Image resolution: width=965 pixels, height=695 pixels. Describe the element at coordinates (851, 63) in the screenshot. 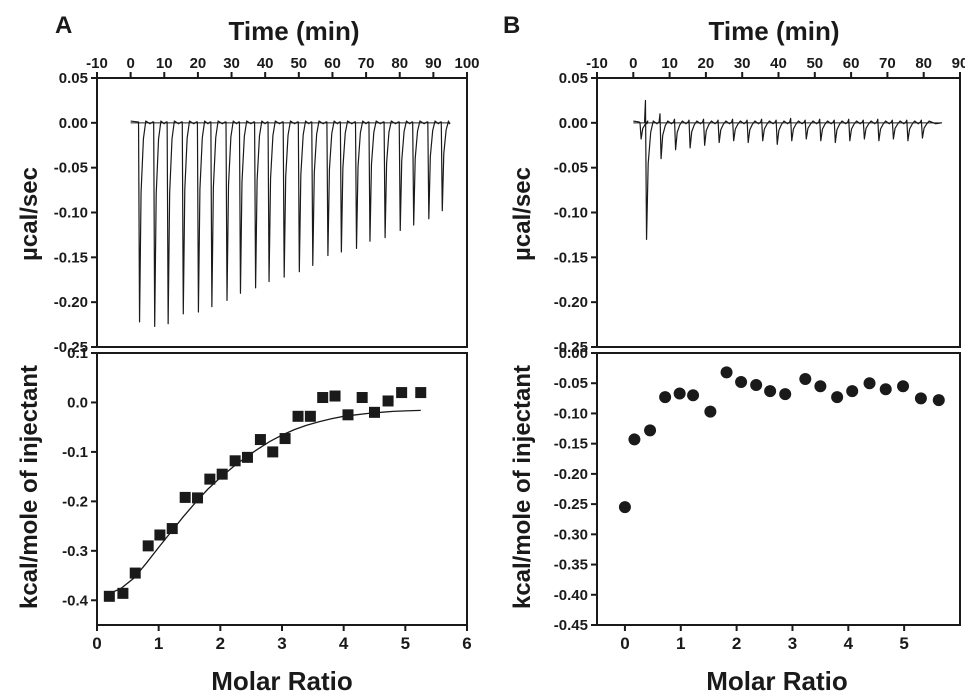

I see `panel-b-top-xtick-label: 60` at that location.